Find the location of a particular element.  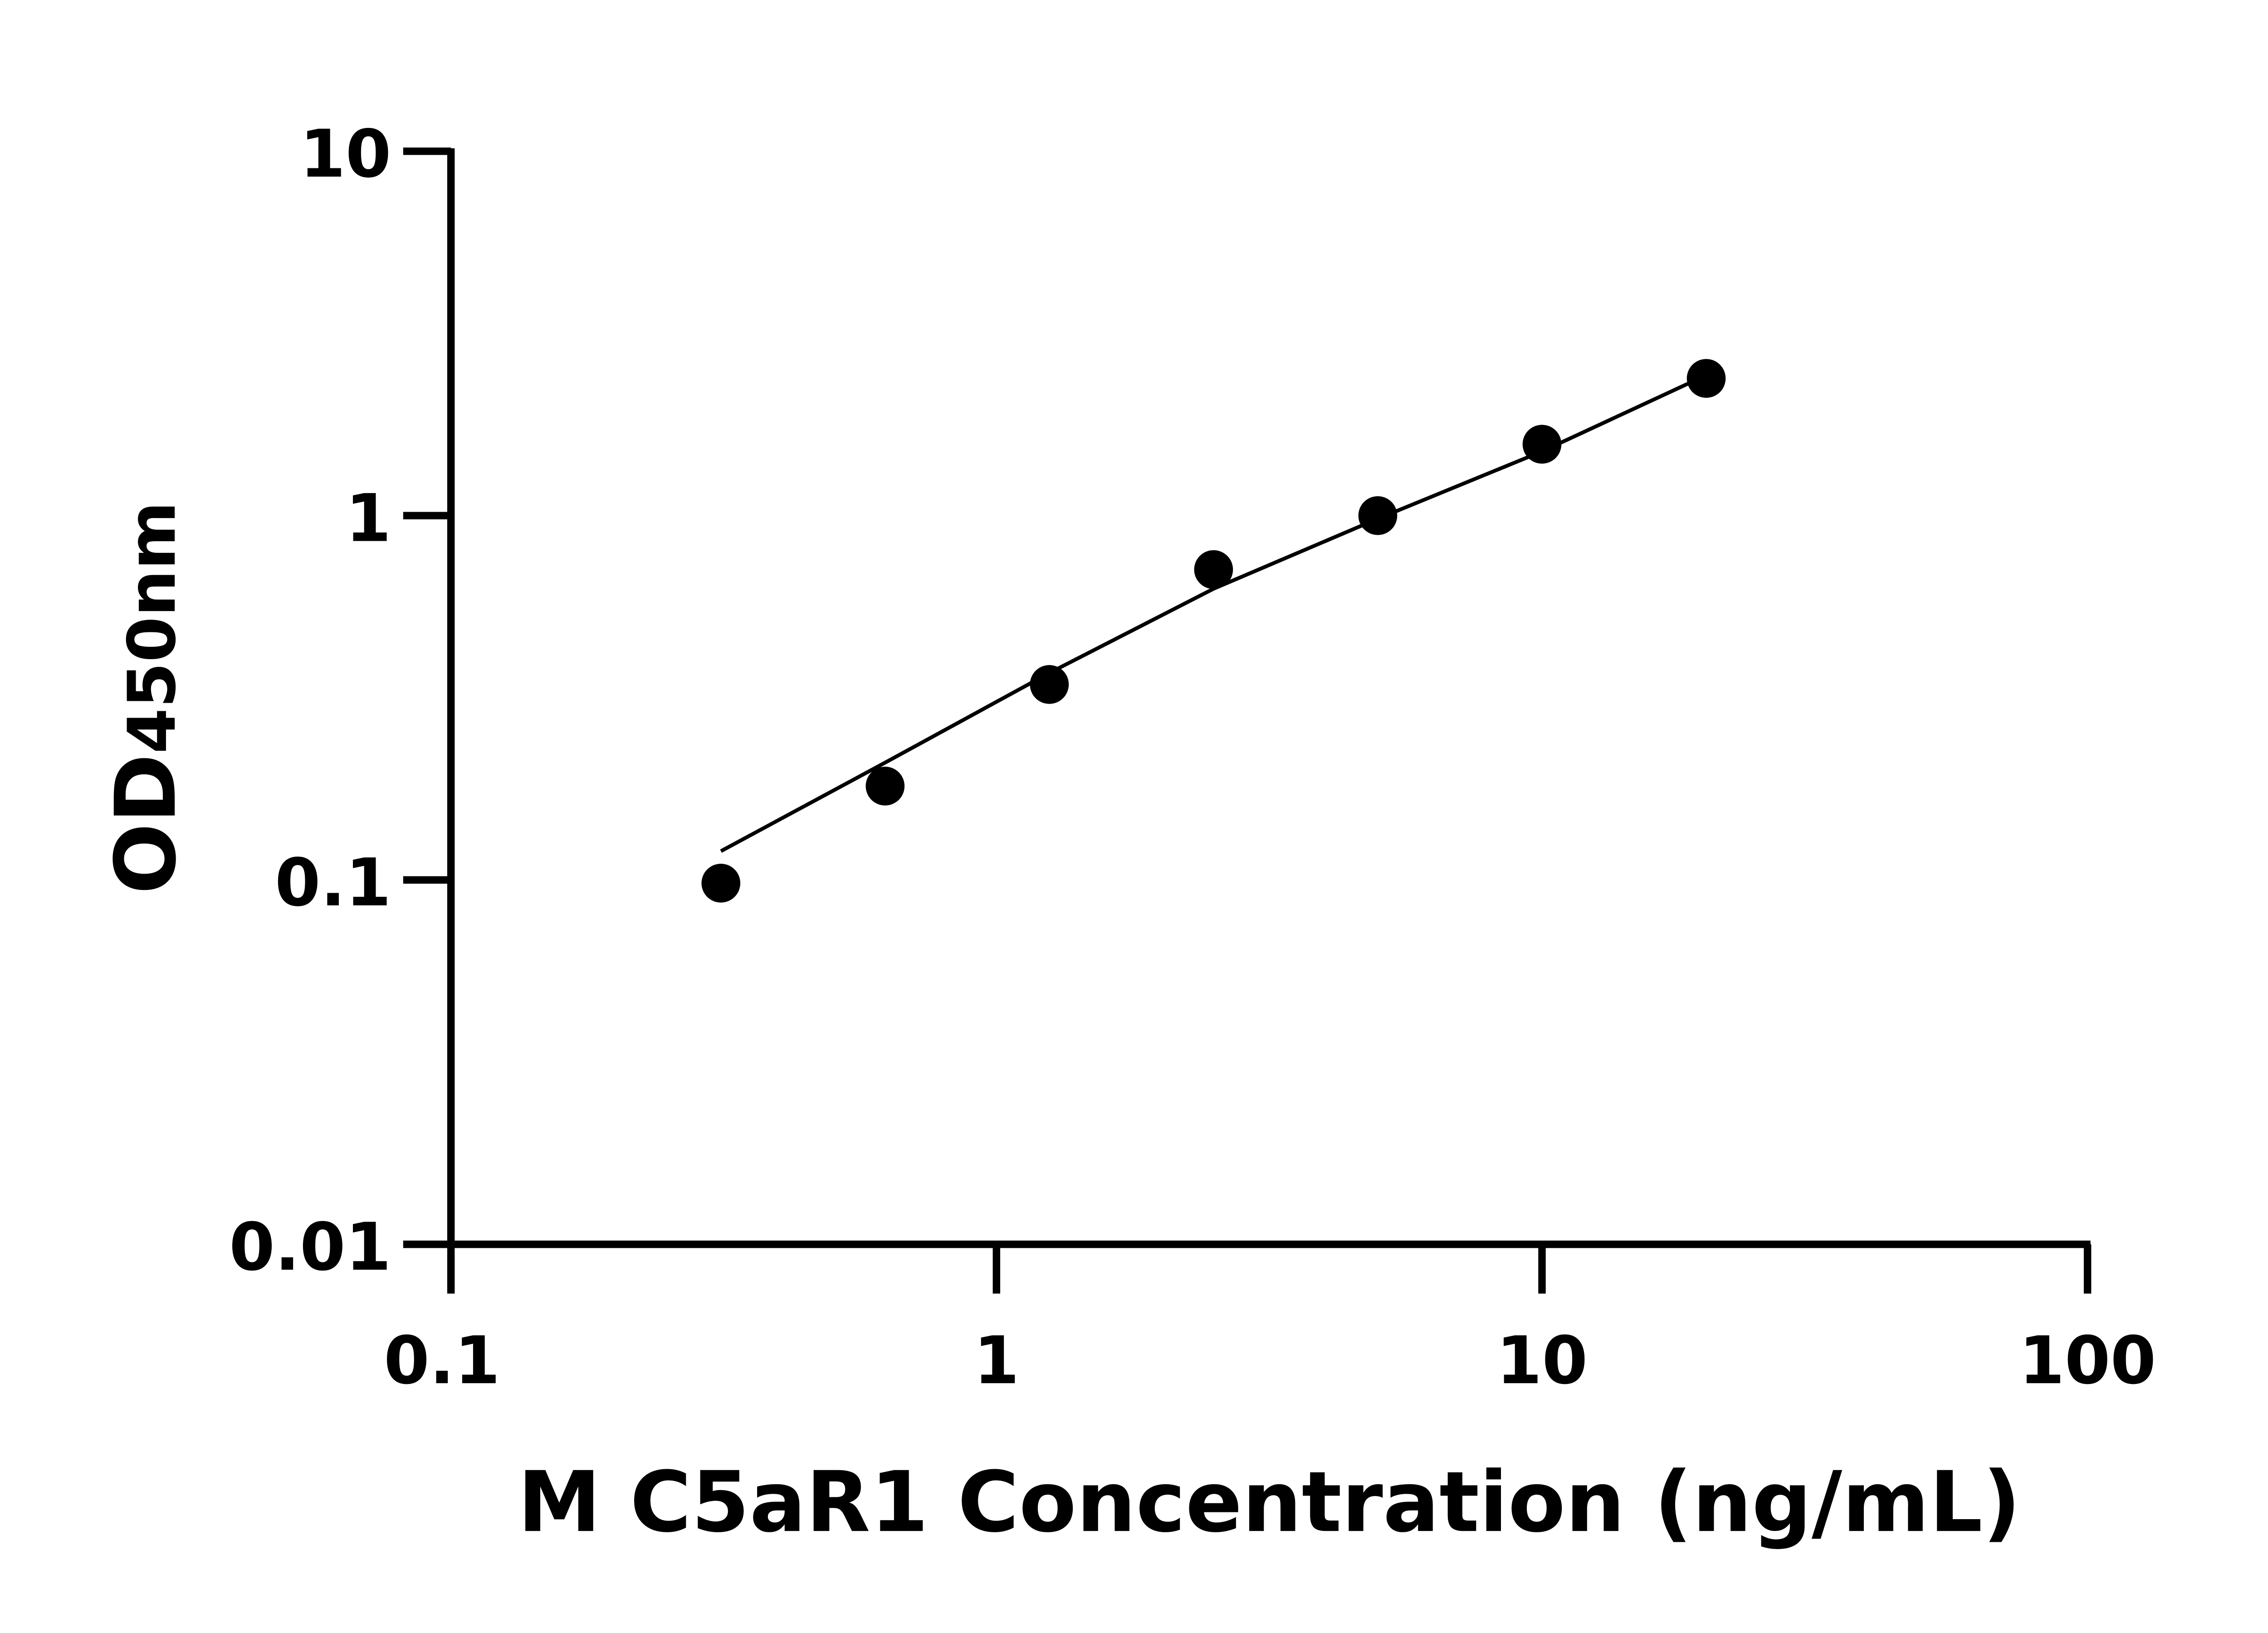

y-axis-label: OD450nm is located at coordinates (147, 697).